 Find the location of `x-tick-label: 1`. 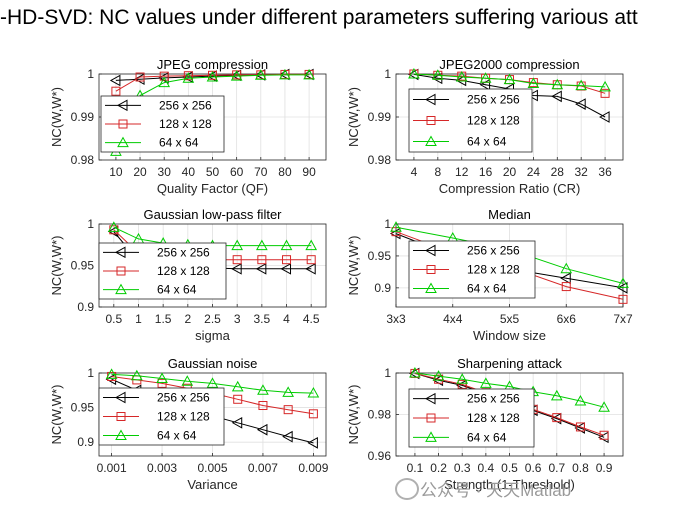

x-tick-label: 1 is located at coordinates (138, 319).